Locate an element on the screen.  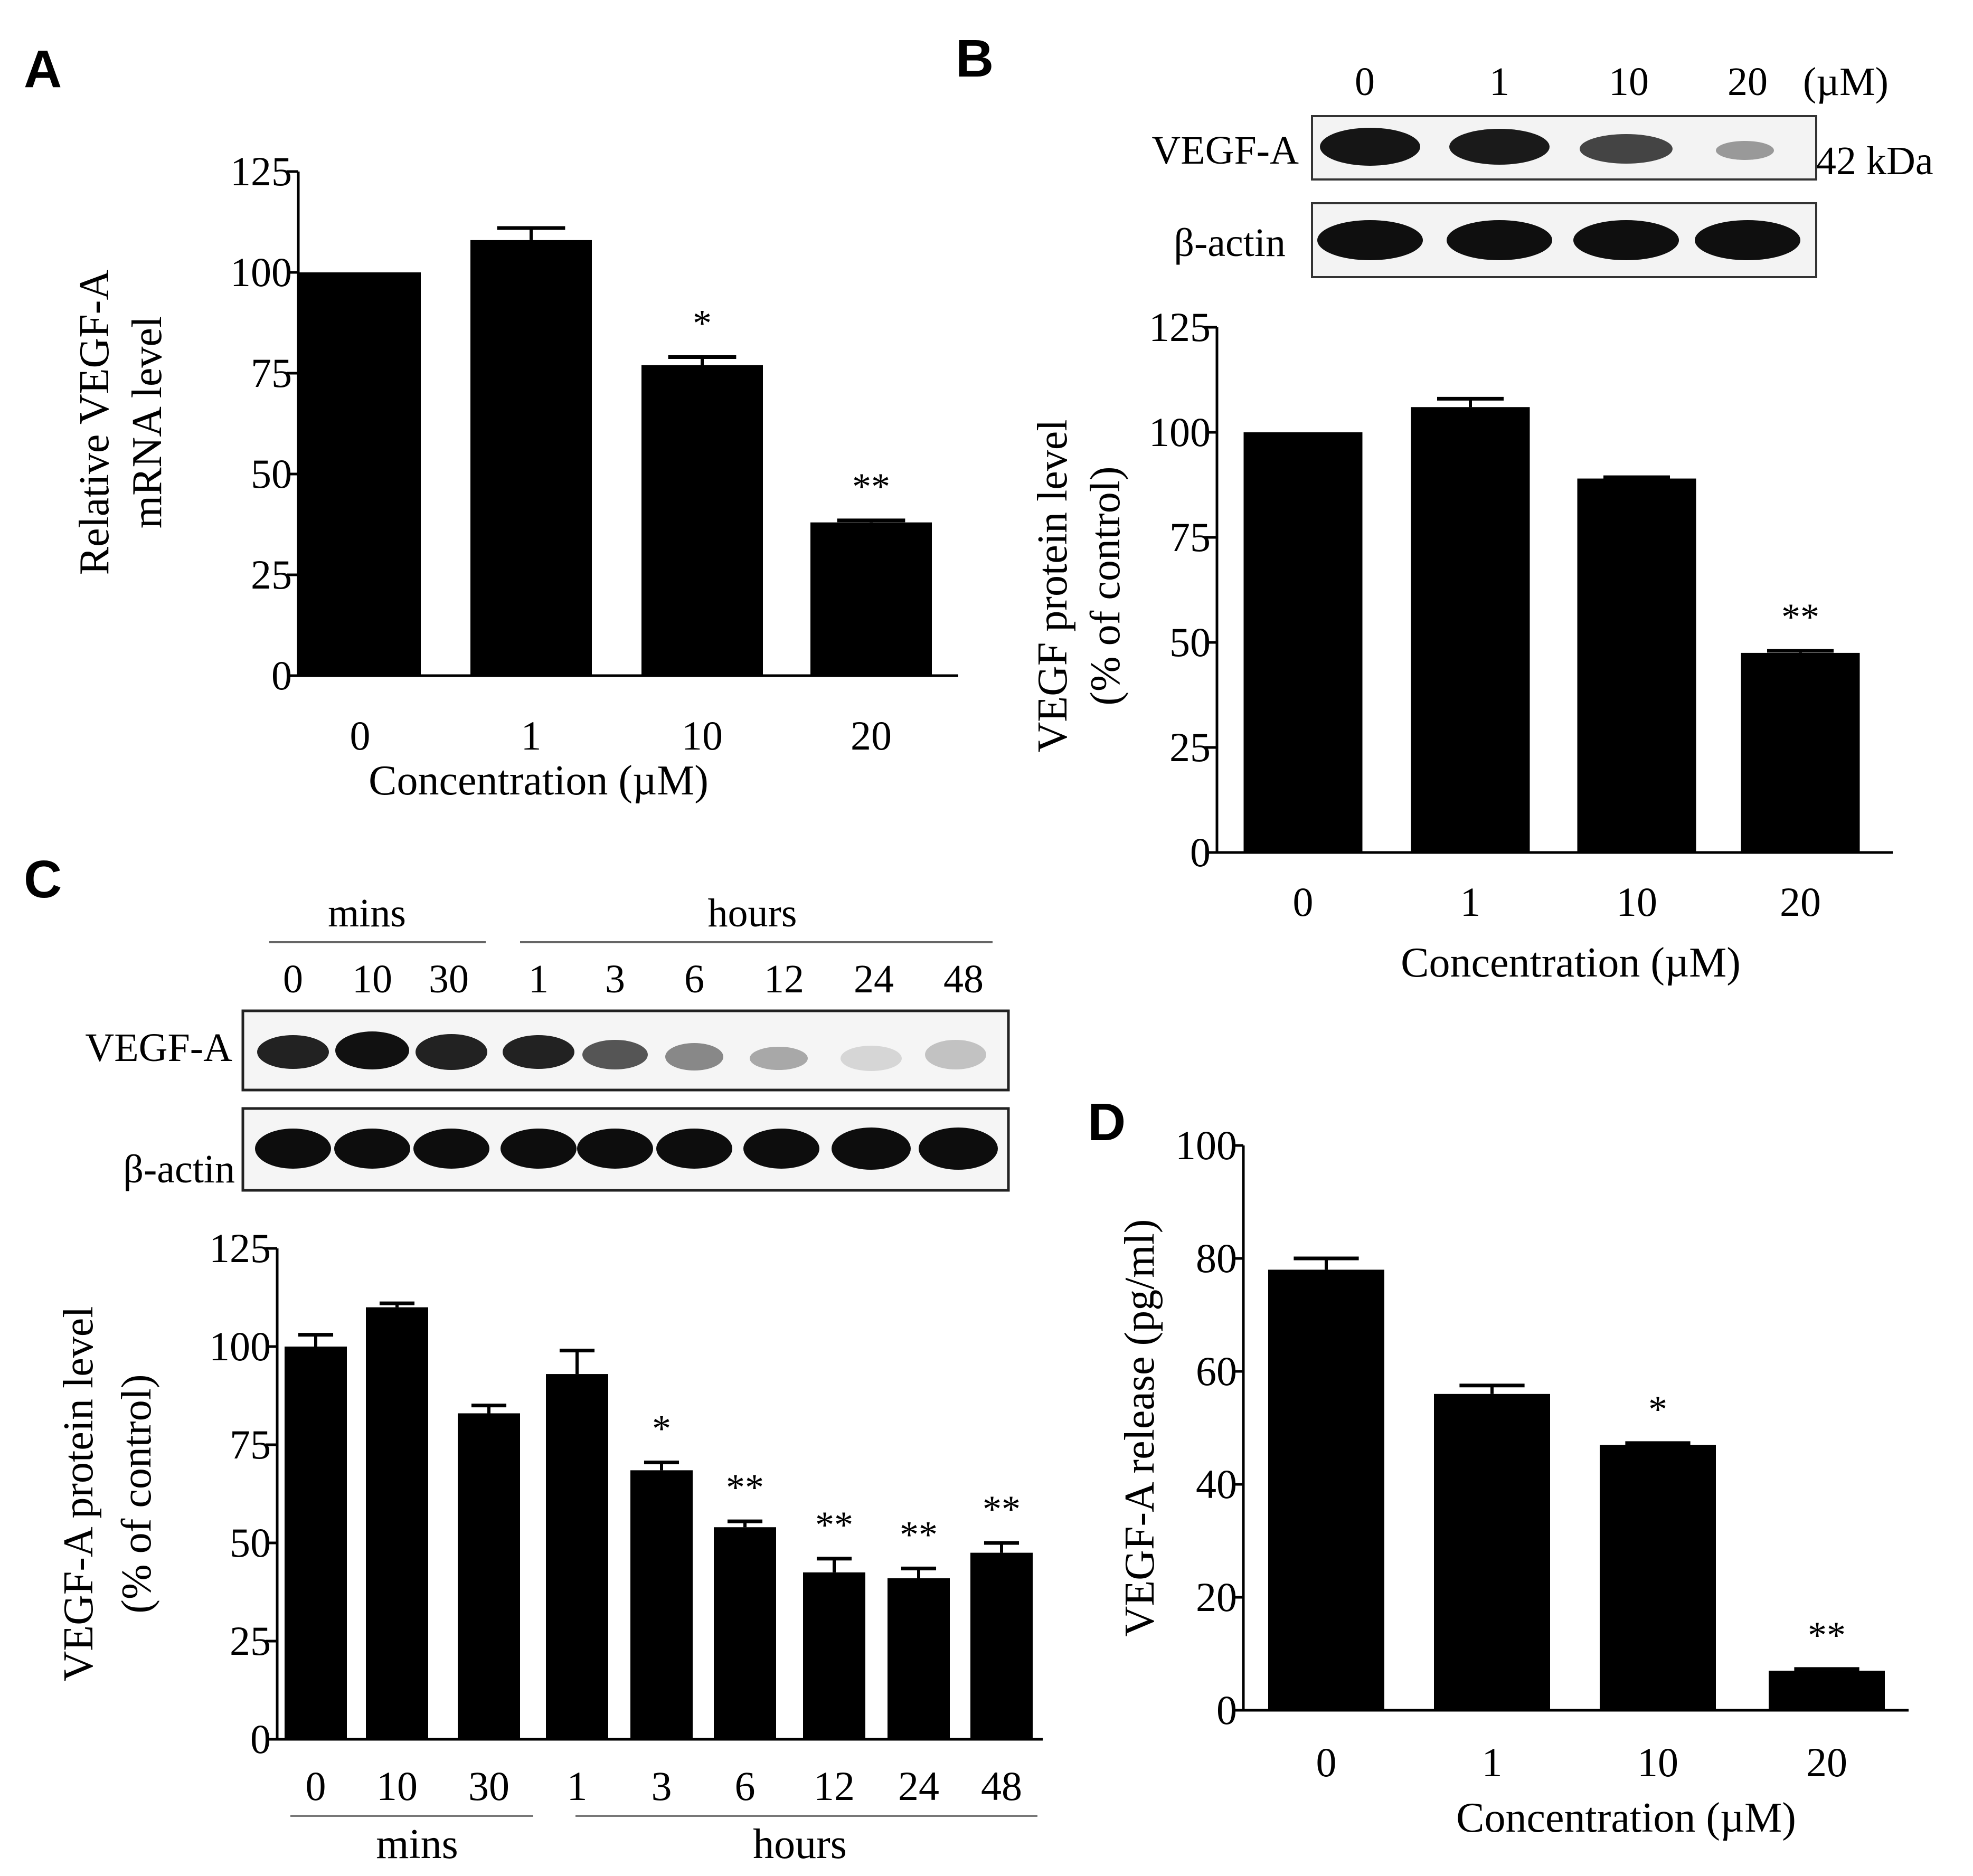
group-label: hours is located at coordinates (800, 1844).